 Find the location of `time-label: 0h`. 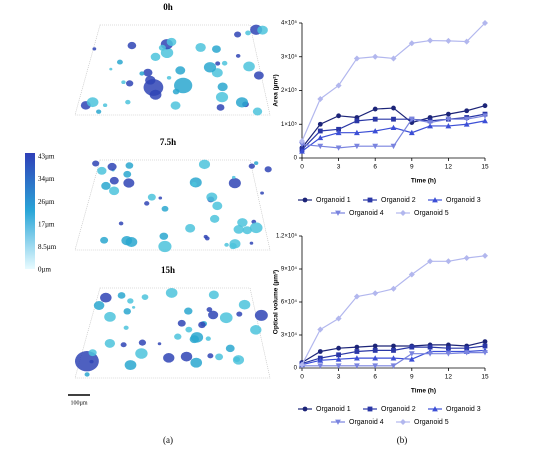

time-label: 0h is located at coordinates (168, 7).